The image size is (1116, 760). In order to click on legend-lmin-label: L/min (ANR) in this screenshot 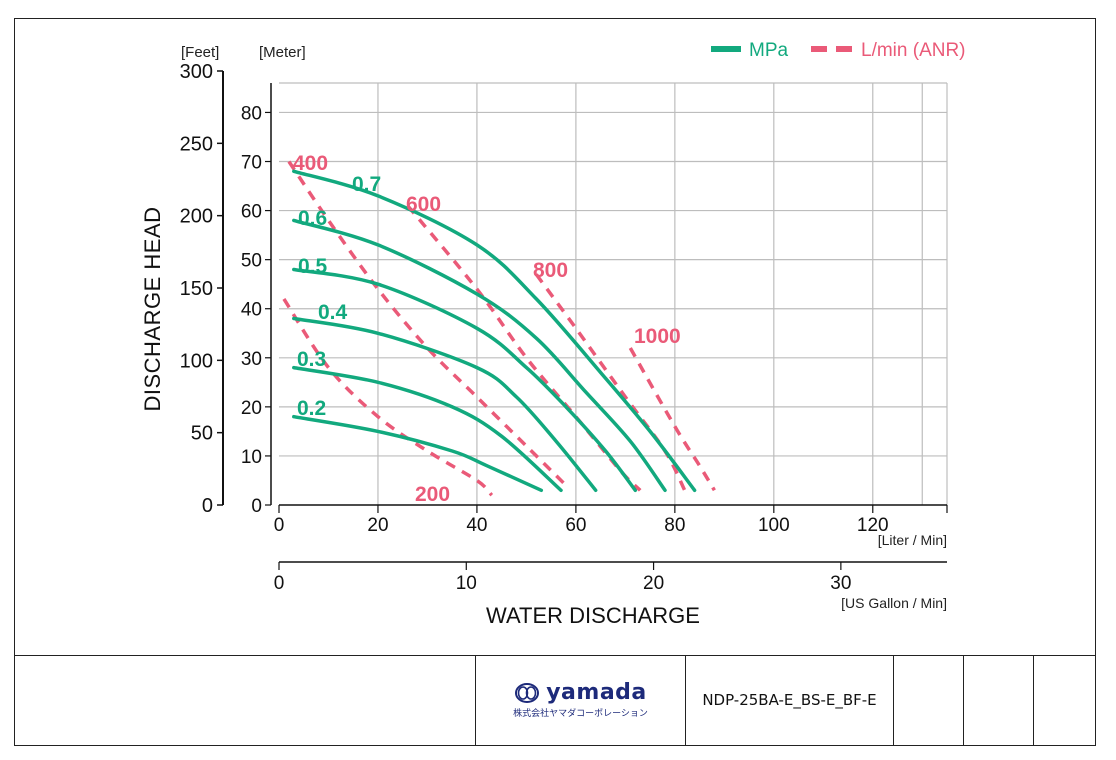, I will do `click(913, 50)`.